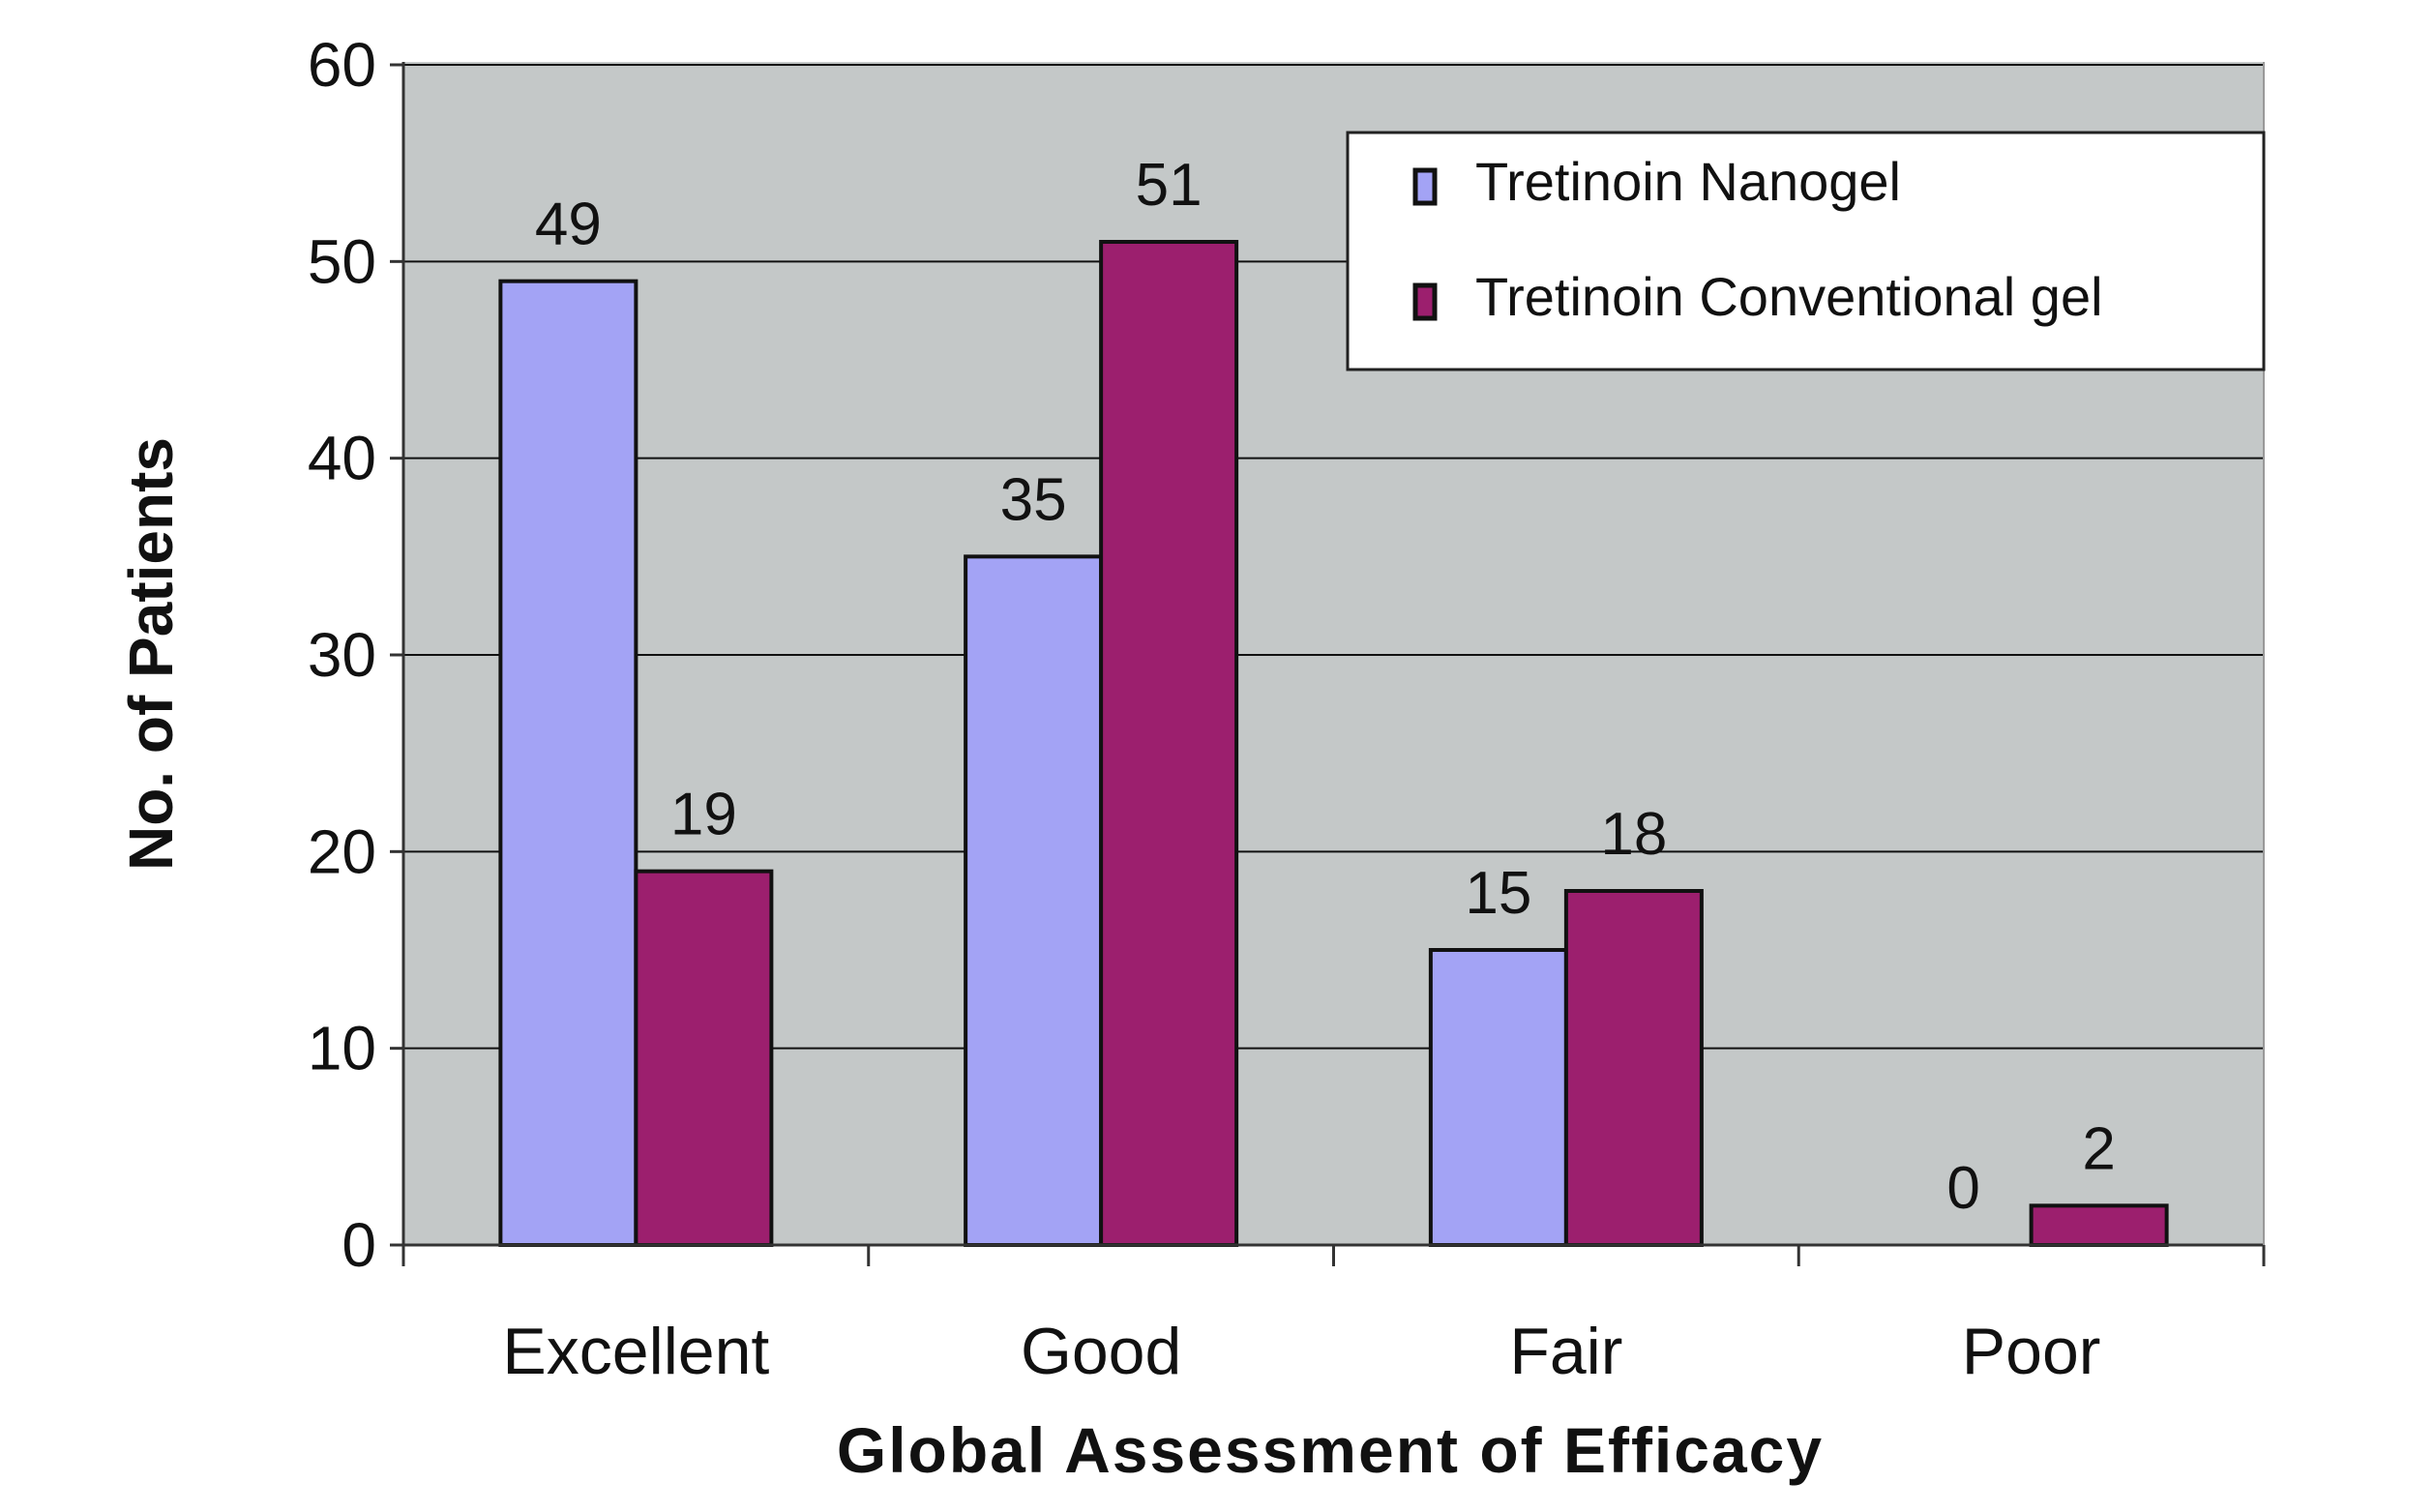  What do you see at coordinates (342, 65) in the screenshot?
I see `y-tick-label: 60` at bounding box center [342, 65].